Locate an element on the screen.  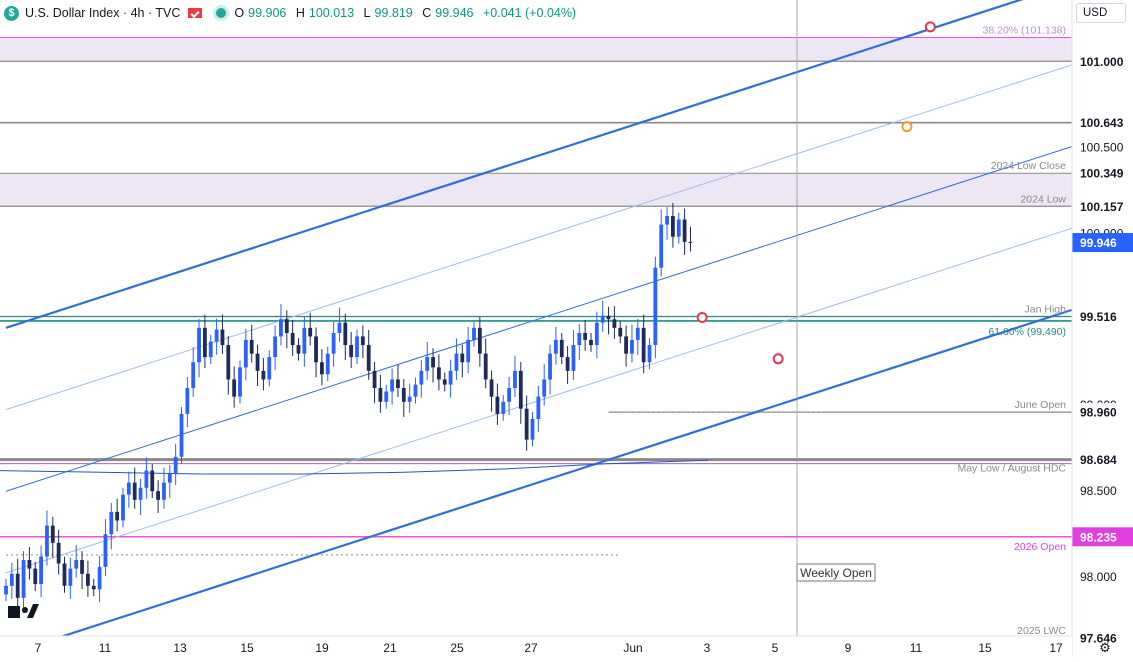
gear-icon: ⚙ is located at coordinates (1105, 647).